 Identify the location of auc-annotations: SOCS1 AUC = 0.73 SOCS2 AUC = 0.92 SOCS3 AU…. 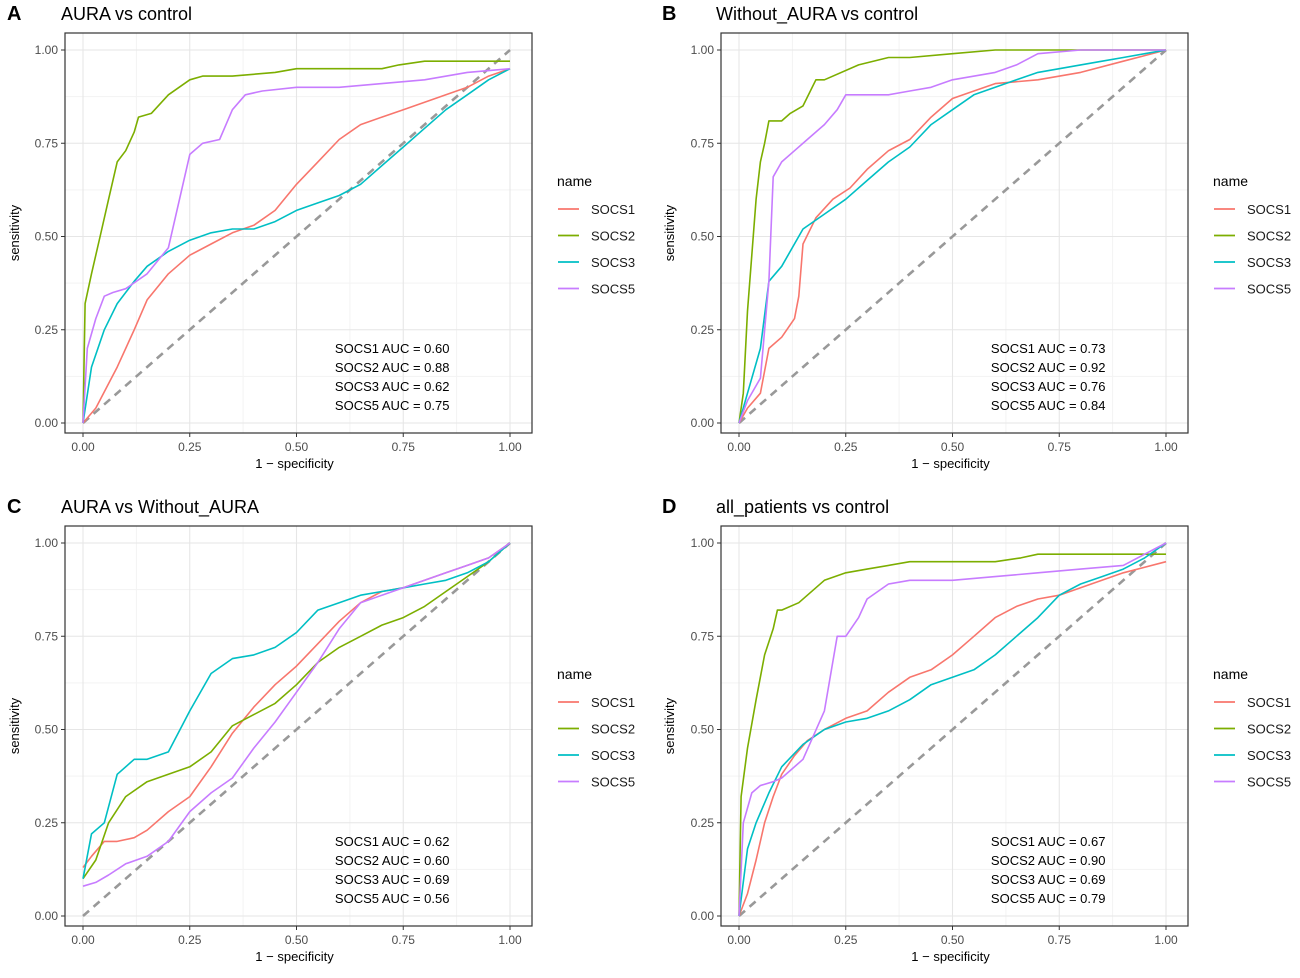
(1048, 377).